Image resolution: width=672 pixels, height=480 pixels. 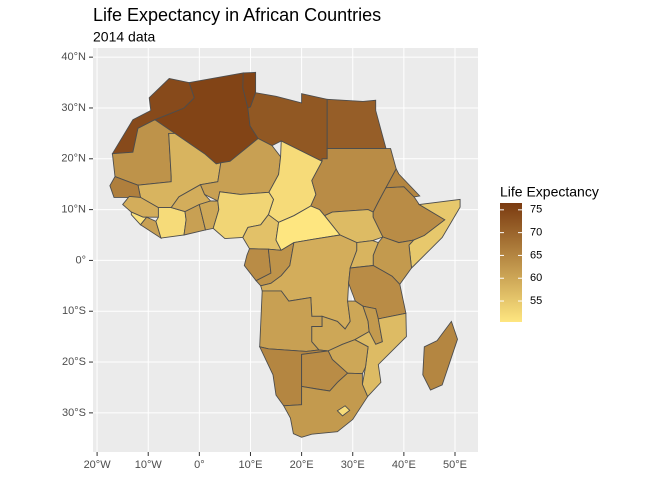 I want to click on x-tick-label: 30°E, so click(x=353, y=465).